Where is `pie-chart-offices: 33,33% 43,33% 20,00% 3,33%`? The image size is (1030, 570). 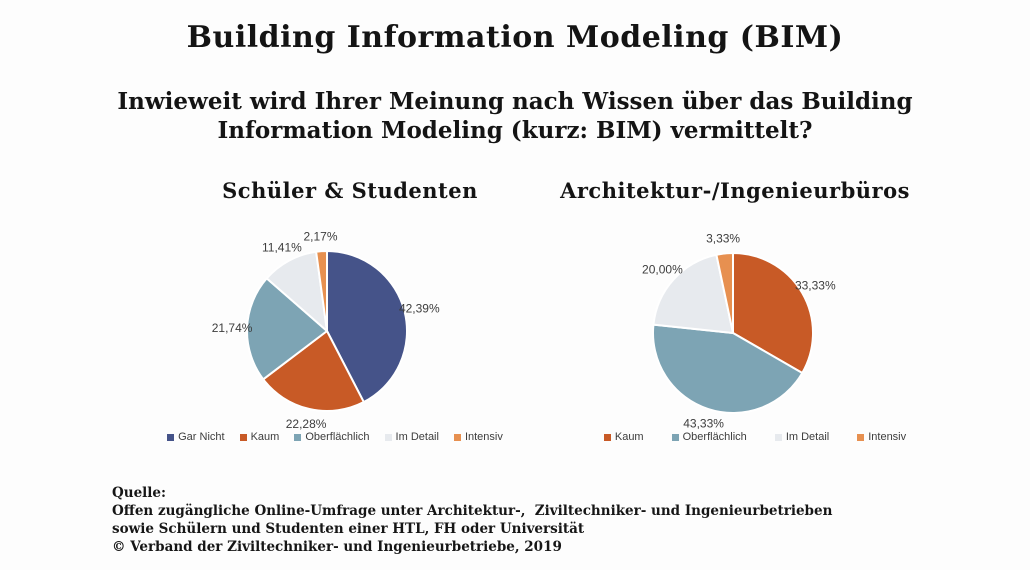 pie-chart-offices: 33,33% 43,33% 20,00% 3,33% is located at coordinates (739, 331).